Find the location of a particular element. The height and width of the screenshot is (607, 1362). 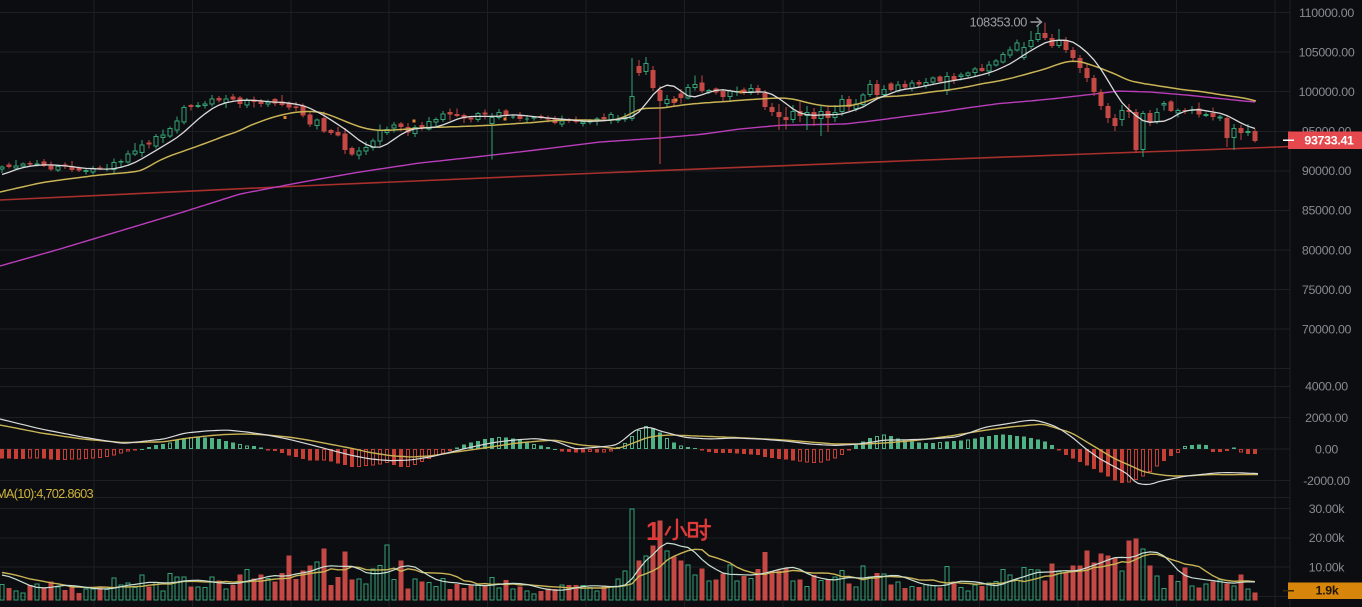

svg-text: 108353.00 is located at coordinates (999, 22).